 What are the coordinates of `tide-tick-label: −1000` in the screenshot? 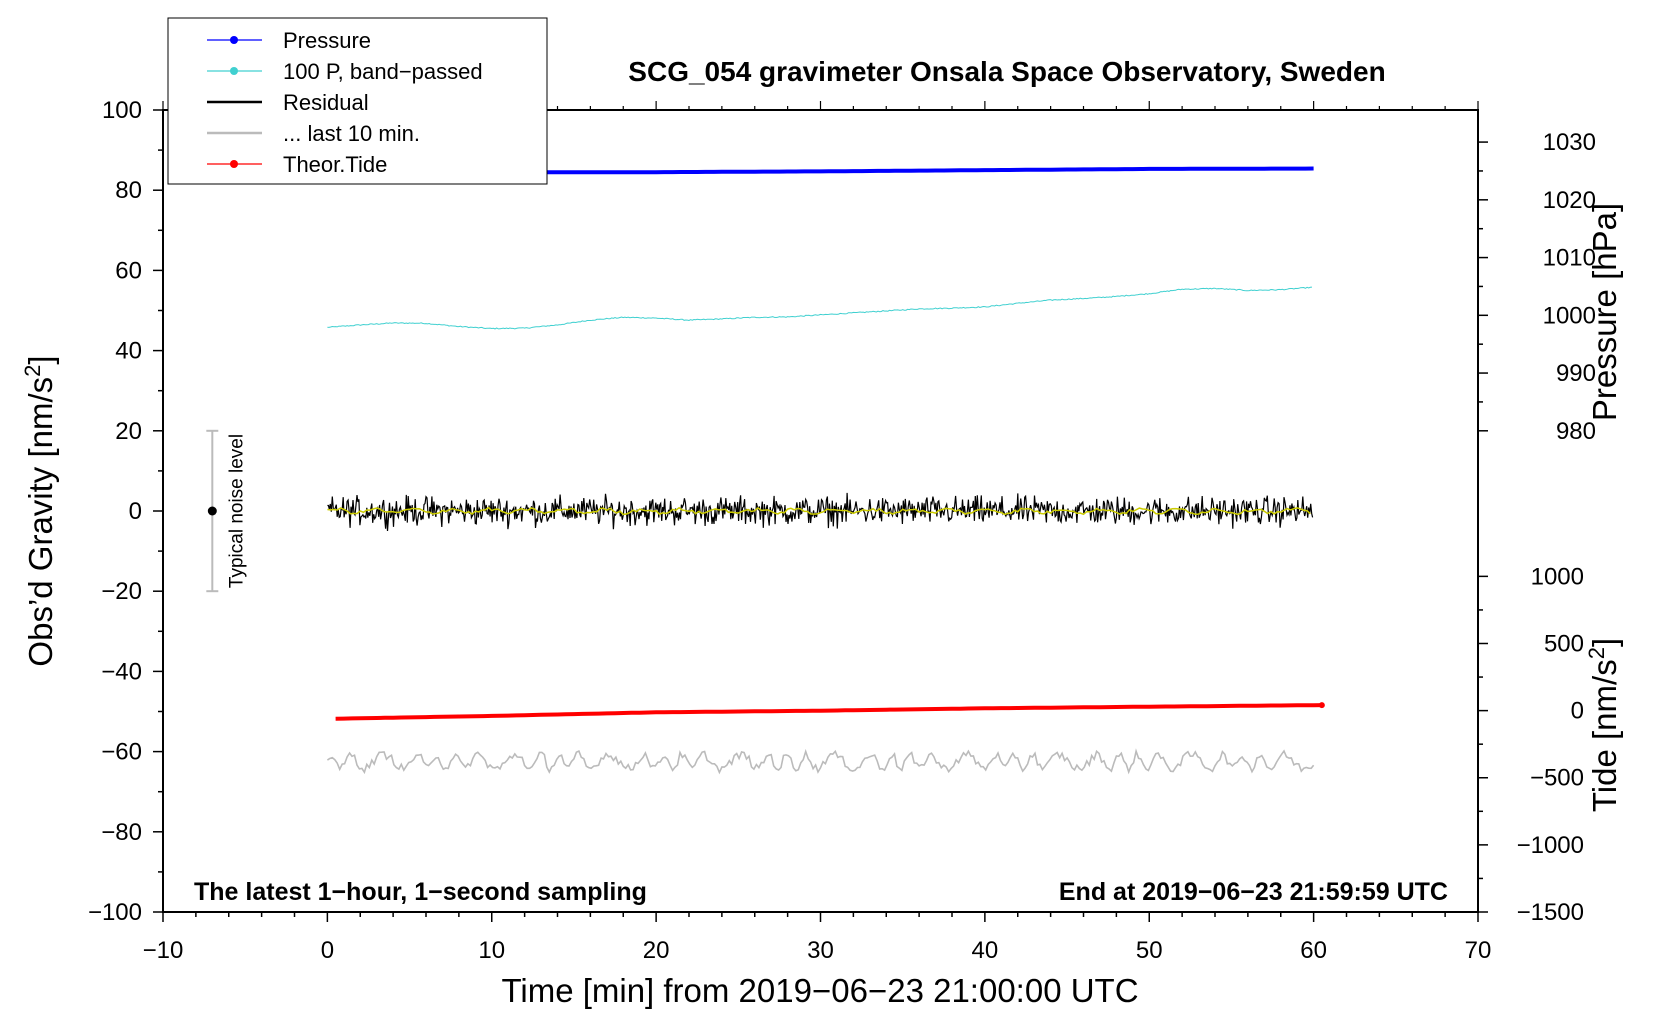 It's located at (1550, 845).